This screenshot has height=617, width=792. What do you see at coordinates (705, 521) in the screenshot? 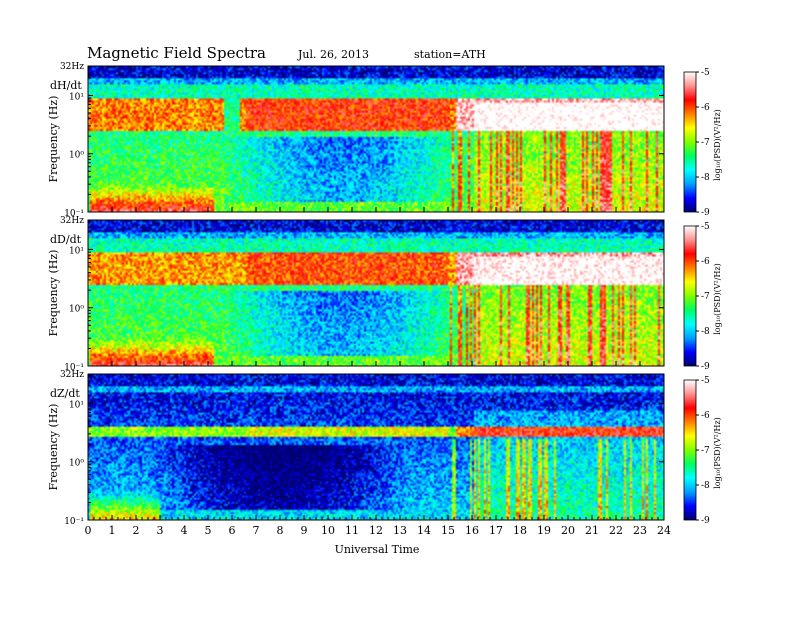
I see `cb-tick-label-2-4: -9` at bounding box center [705, 521].